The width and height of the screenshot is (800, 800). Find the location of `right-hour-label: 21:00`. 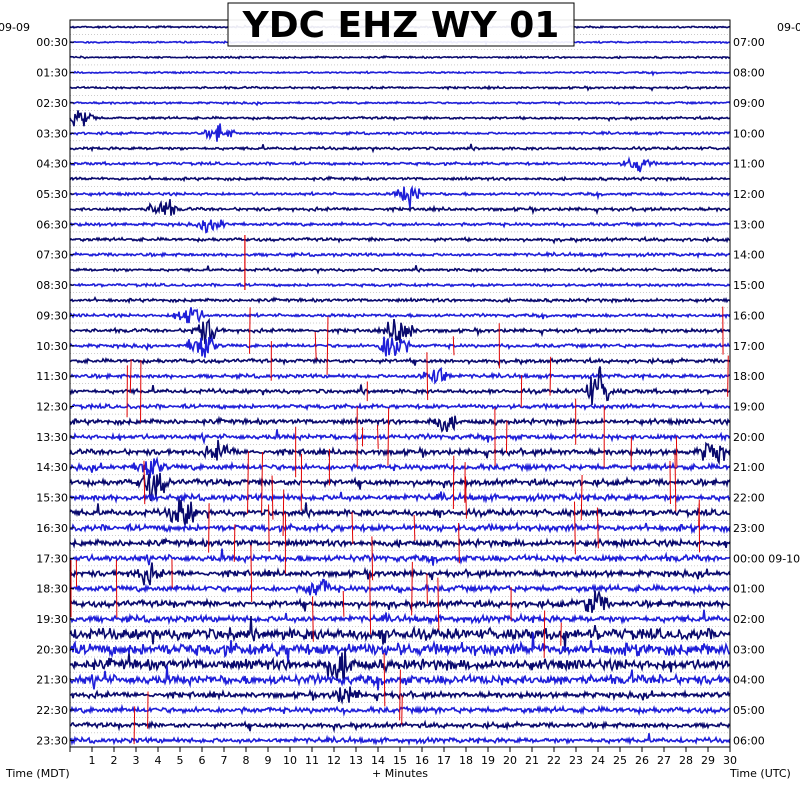

right-hour-label: 21:00 is located at coordinates (749, 467).